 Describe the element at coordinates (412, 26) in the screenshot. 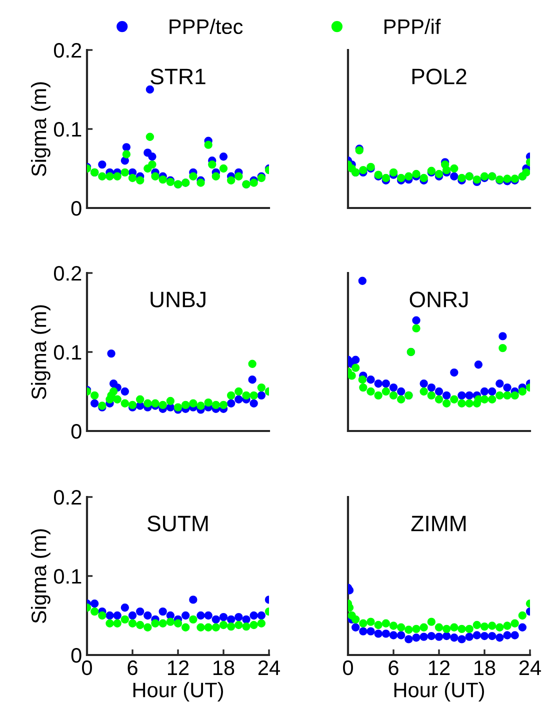

I see `legend-label: PPP/if` at that location.